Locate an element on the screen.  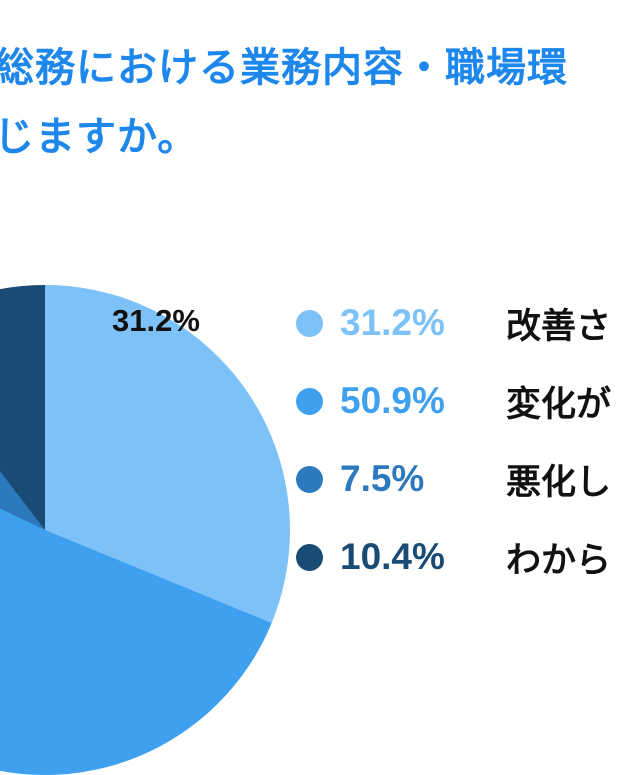
legend-item: 7.5% 悪化し is located at coordinates (453, 479).